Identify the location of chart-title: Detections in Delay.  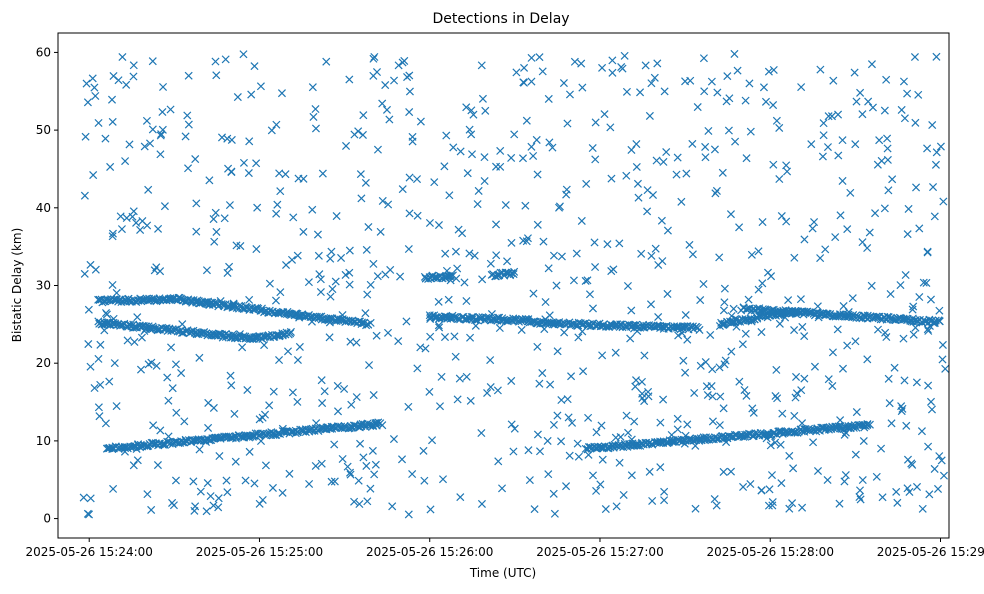
(500, 19).